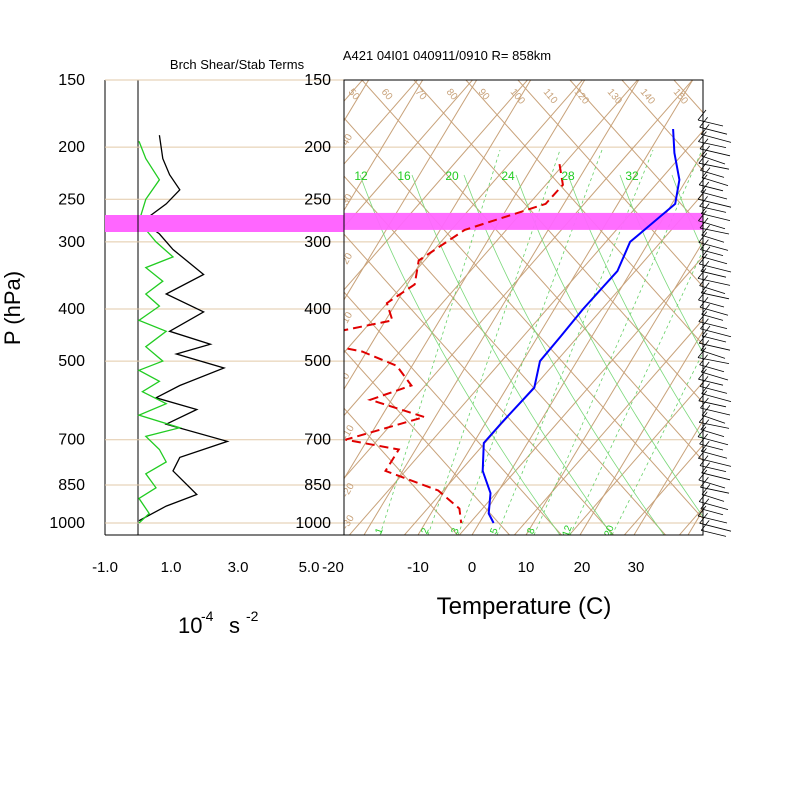 The width and height of the screenshot is (800, 800). What do you see at coordinates (207, 616) in the screenshot?
I see `left-xlabel-exponent: -4` at bounding box center [207, 616].